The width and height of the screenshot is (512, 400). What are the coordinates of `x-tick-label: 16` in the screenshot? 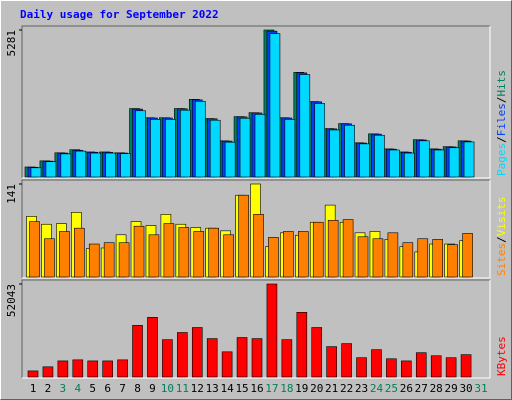 It's located at (256, 388).